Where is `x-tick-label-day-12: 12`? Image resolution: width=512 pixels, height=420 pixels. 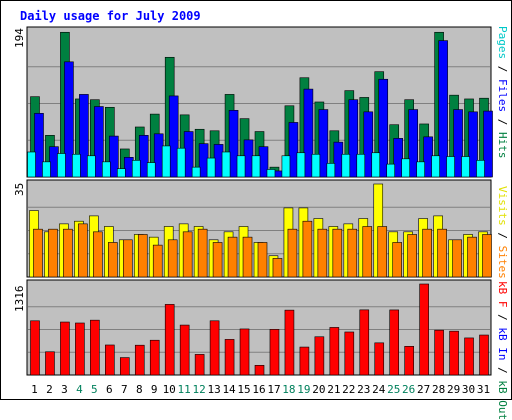
x-tick-label-day-12: 12 is located at coordinates (199, 389).